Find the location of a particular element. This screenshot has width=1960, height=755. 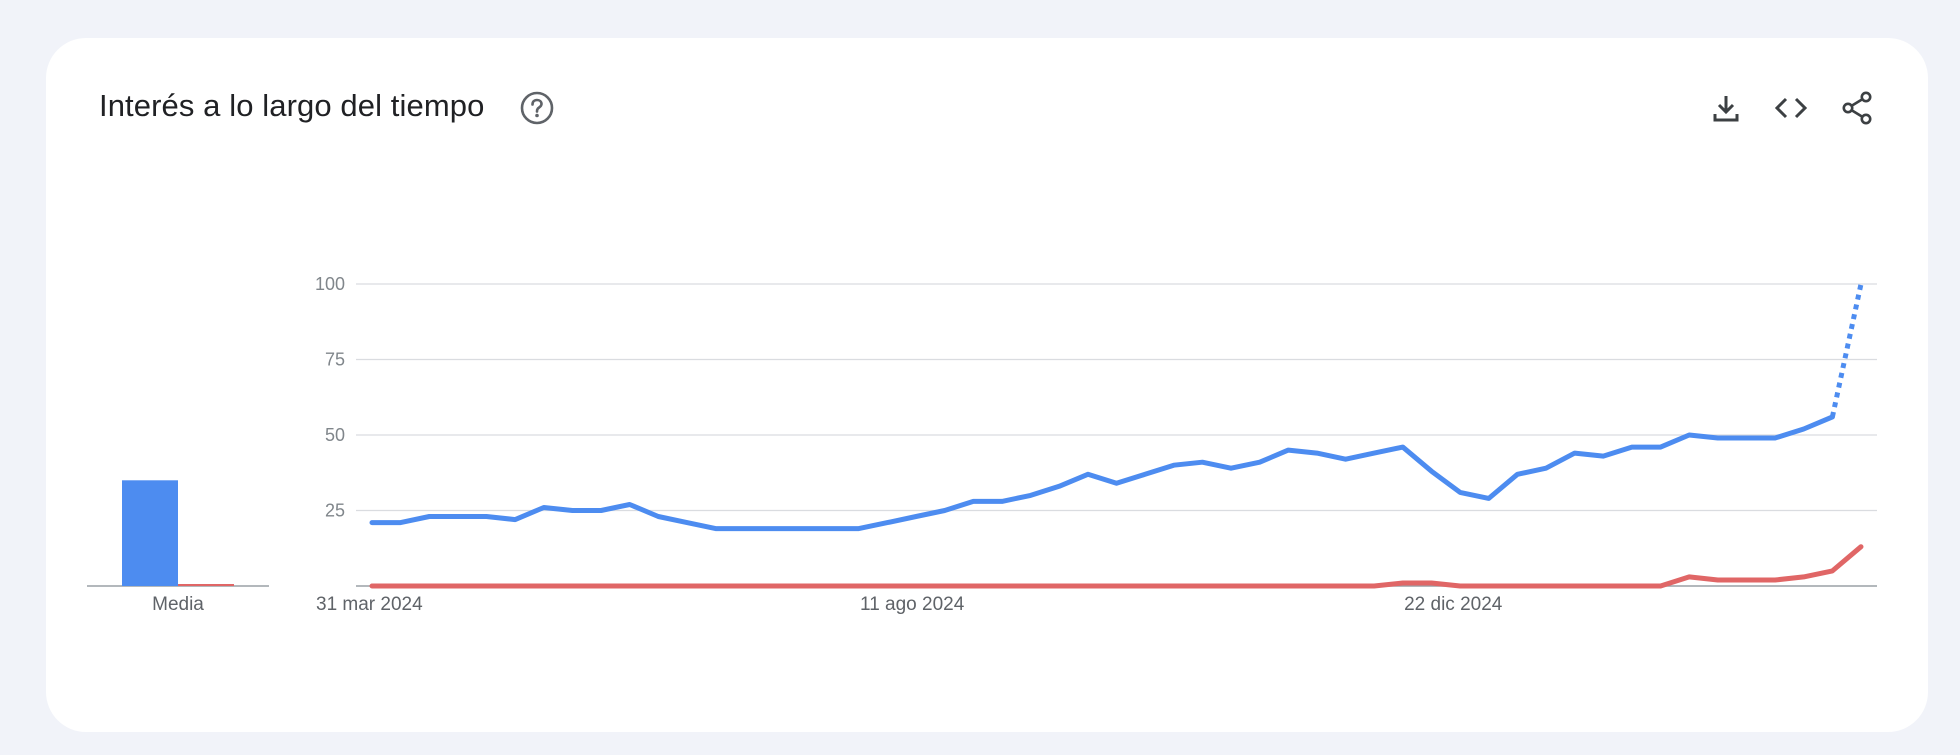

x-tick-label-1: 11 ago 2024 is located at coordinates (912, 604).